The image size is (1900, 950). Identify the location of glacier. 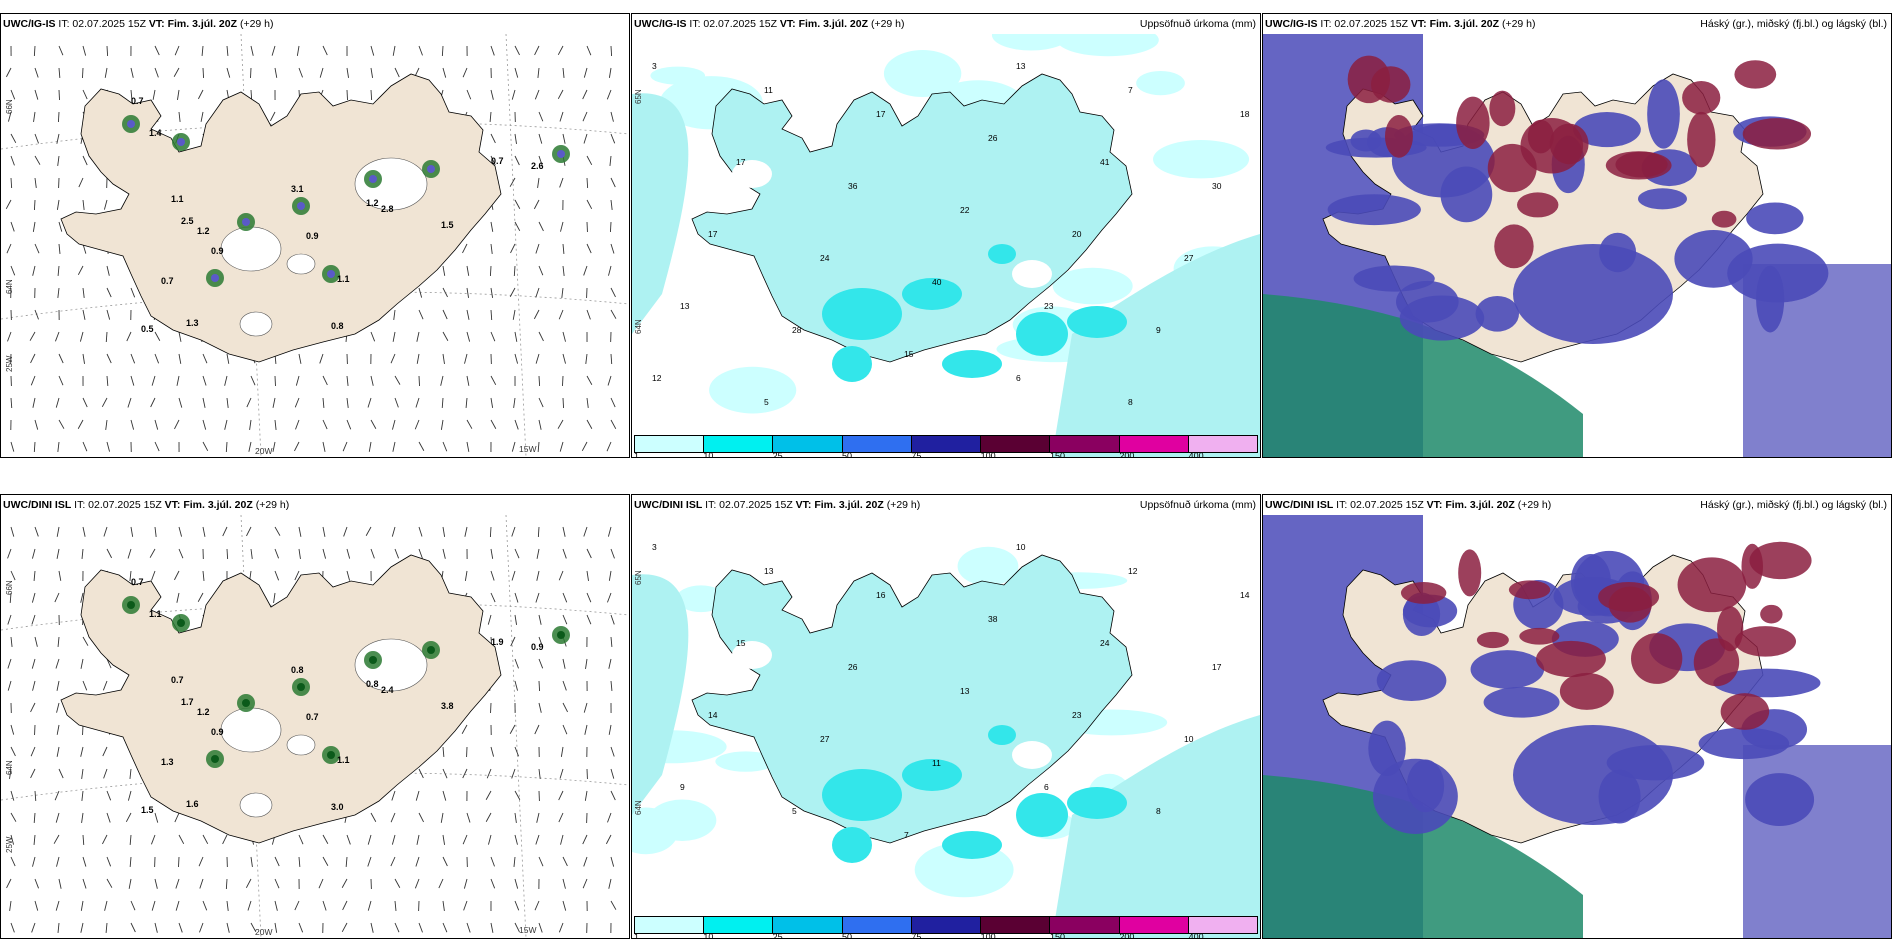
(752, 655).